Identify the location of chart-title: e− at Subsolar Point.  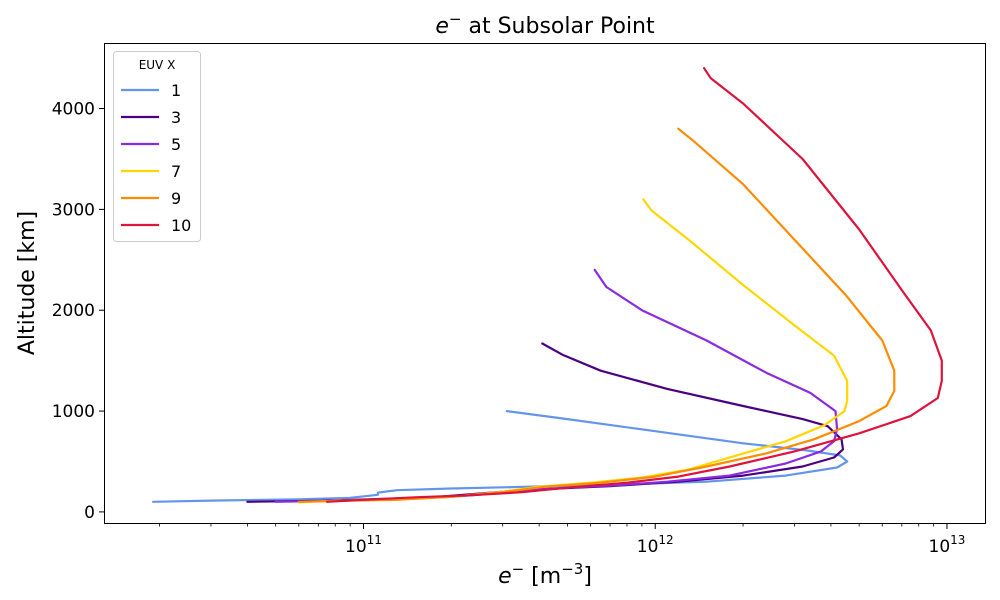
(545, 24).